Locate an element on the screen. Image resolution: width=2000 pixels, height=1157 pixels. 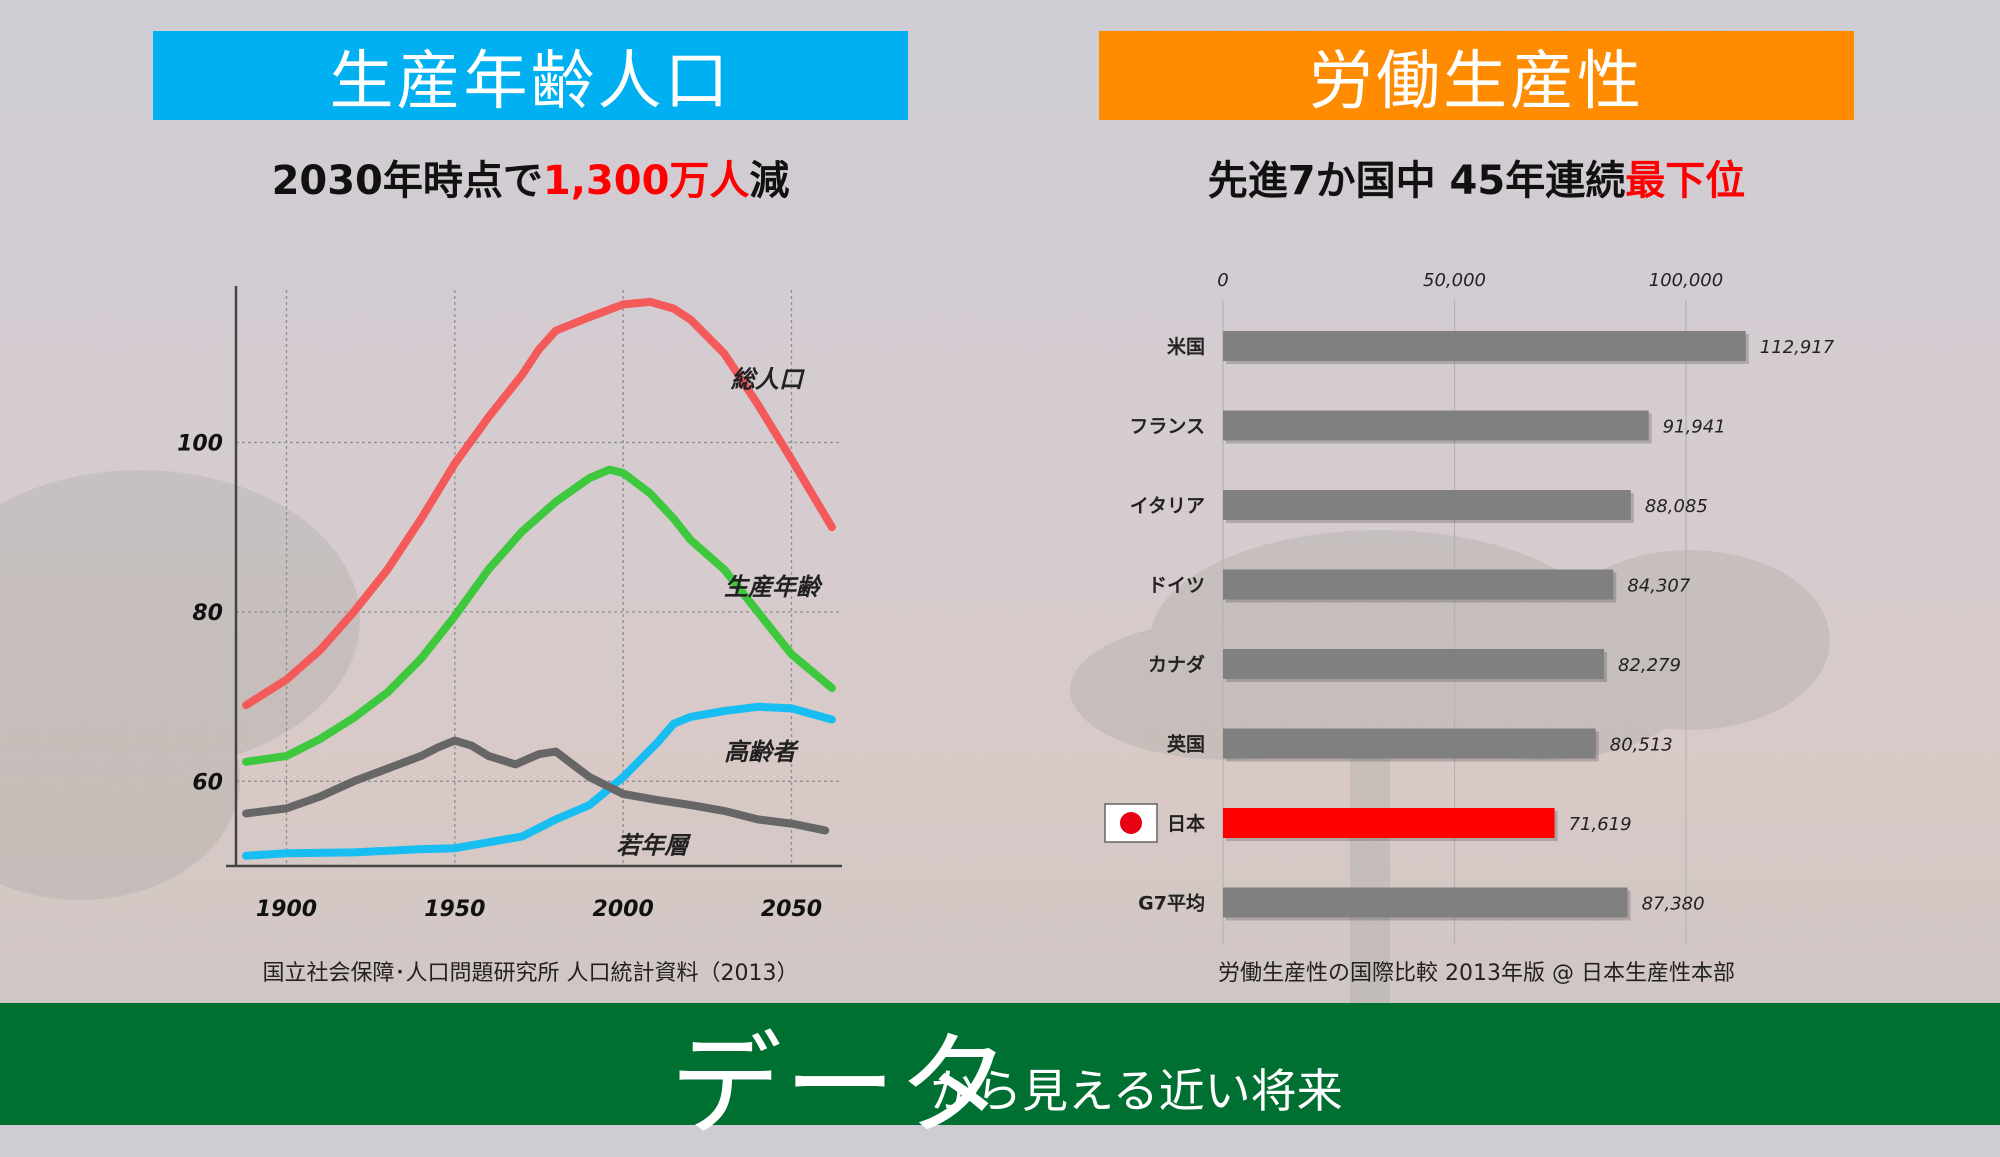
left-panel-banner: 生産年齢人口 is located at coordinates (530, 75).